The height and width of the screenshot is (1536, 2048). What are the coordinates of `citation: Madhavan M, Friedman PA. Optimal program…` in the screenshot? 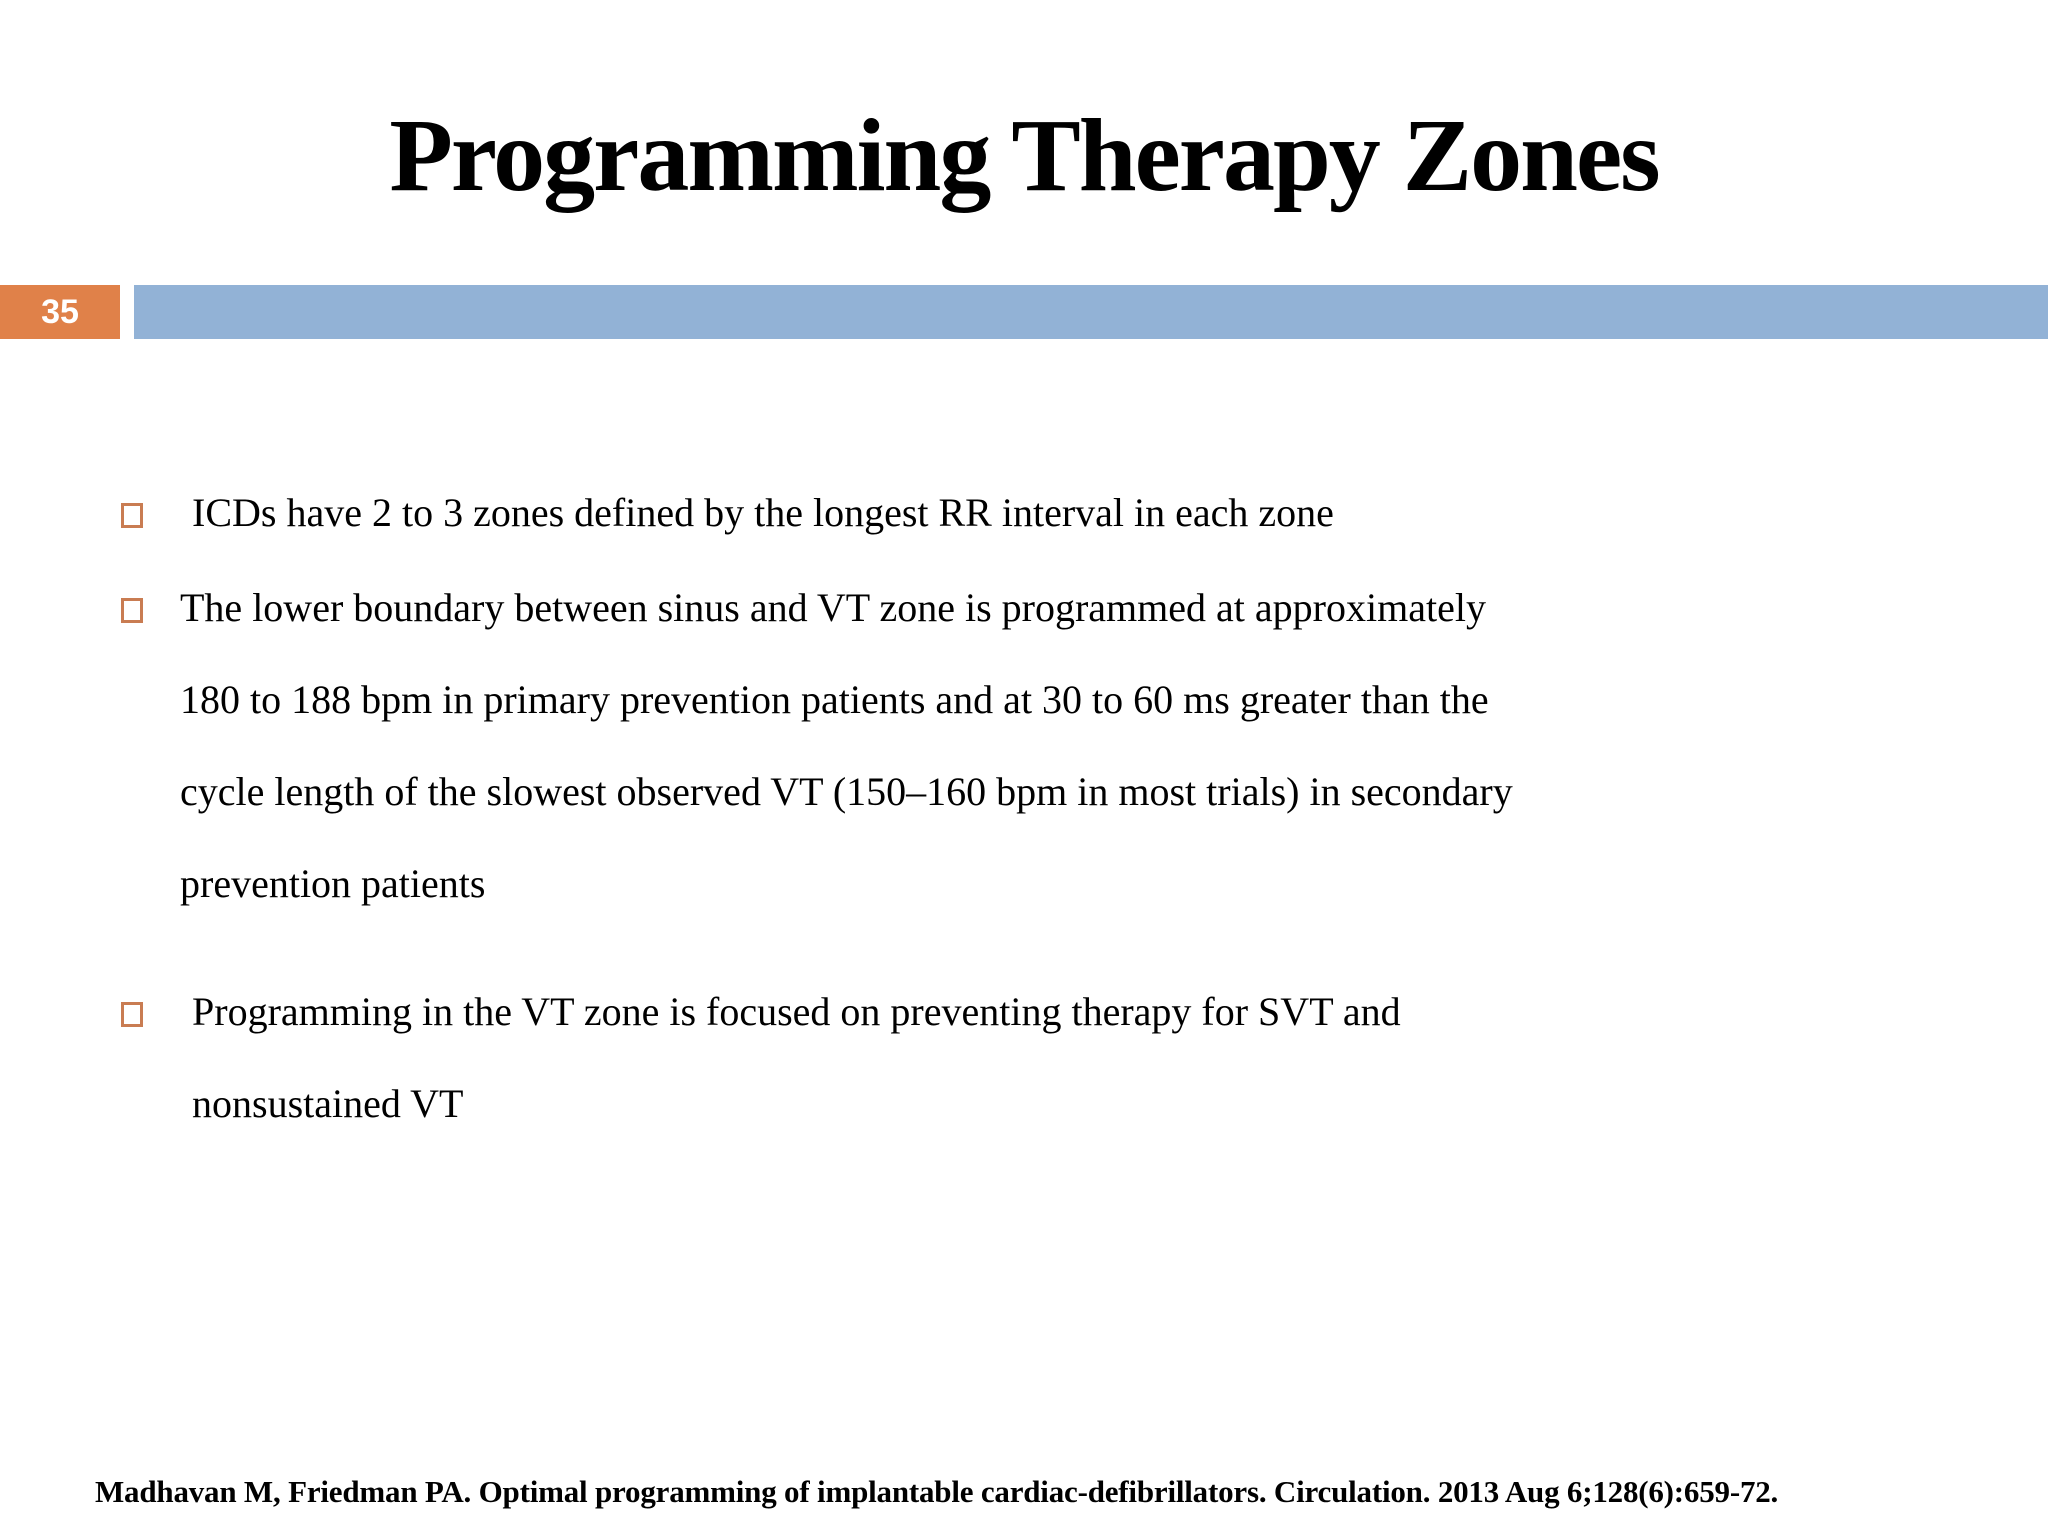 It's located at (937, 1491).